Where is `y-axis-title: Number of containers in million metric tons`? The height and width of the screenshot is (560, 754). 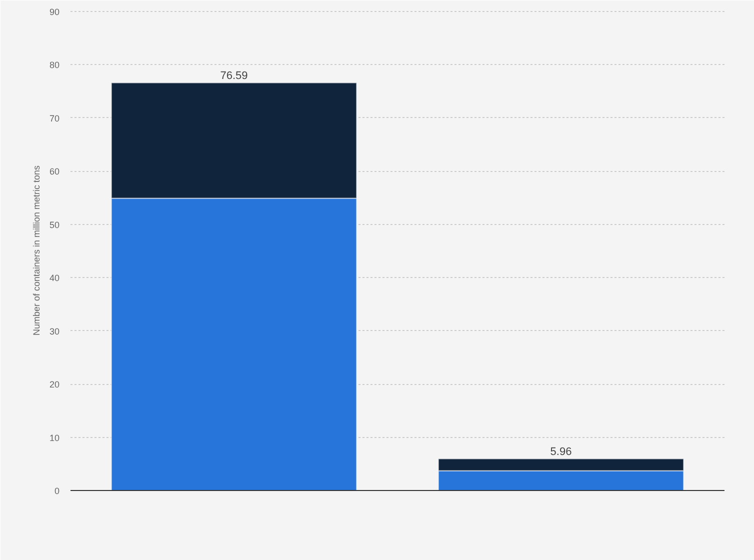
y-axis-title: Number of containers in million metric tons is located at coordinates (36, 250).